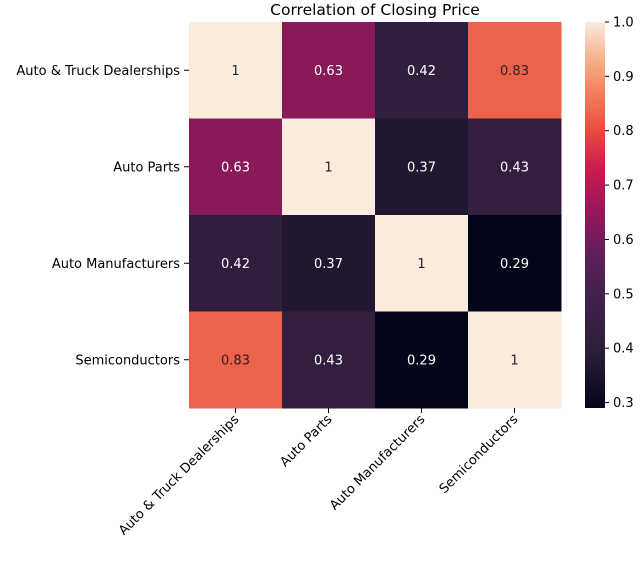 This screenshot has width=641, height=561. Describe the element at coordinates (375, 10) in the screenshot. I see `chart-title: Correlation of Closing Price` at that location.